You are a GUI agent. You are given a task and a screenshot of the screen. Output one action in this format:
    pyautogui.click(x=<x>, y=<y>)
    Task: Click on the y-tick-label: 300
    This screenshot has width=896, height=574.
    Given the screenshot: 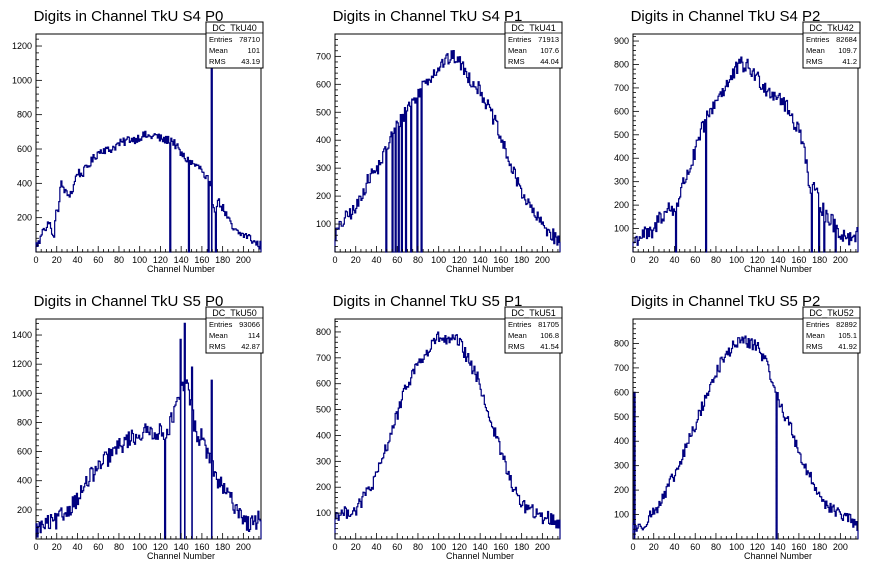 What is the action you would take?
    pyautogui.click(x=323, y=461)
    